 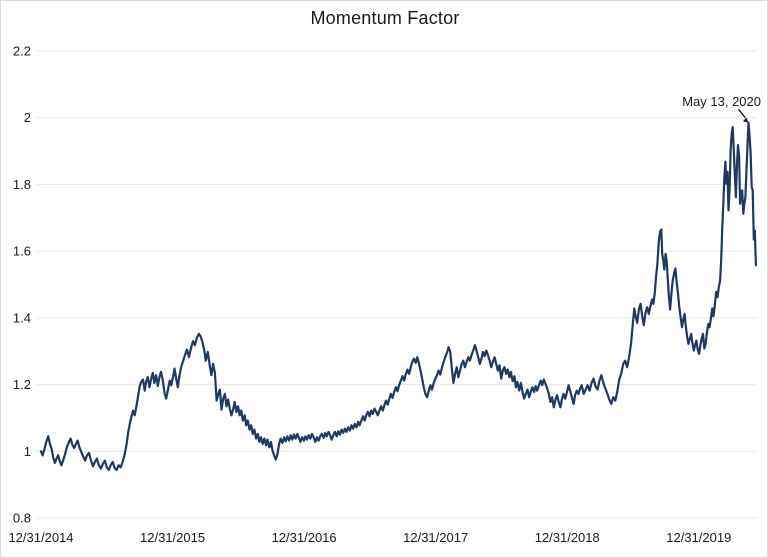 I want to click on x-tick-label: 12/31/2019, so click(x=698, y=537).